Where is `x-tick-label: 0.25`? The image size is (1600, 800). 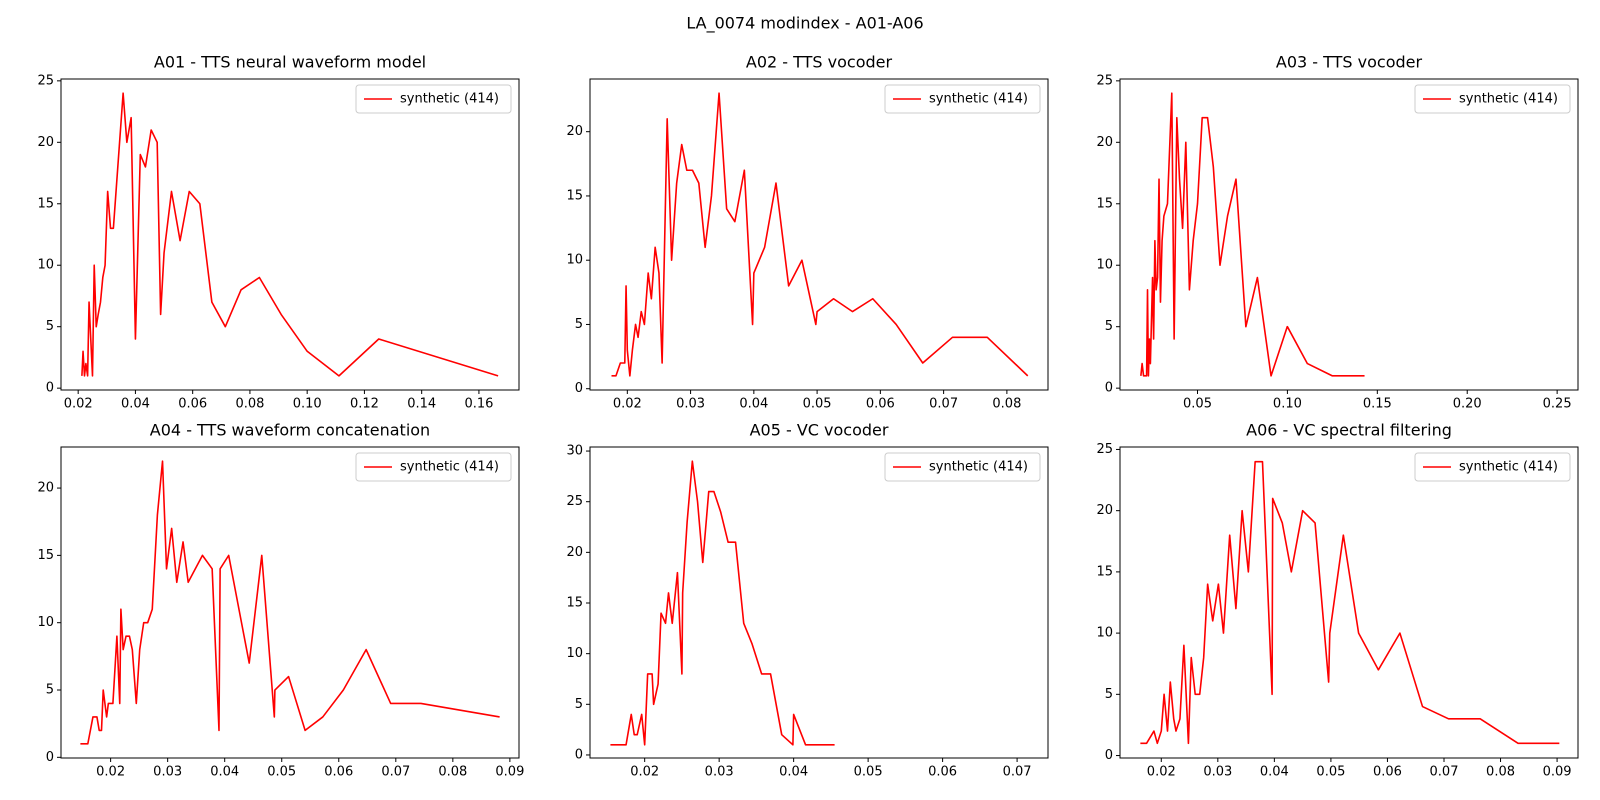 x-tick-label: 0.25 is located at coordinates (1557, 404).